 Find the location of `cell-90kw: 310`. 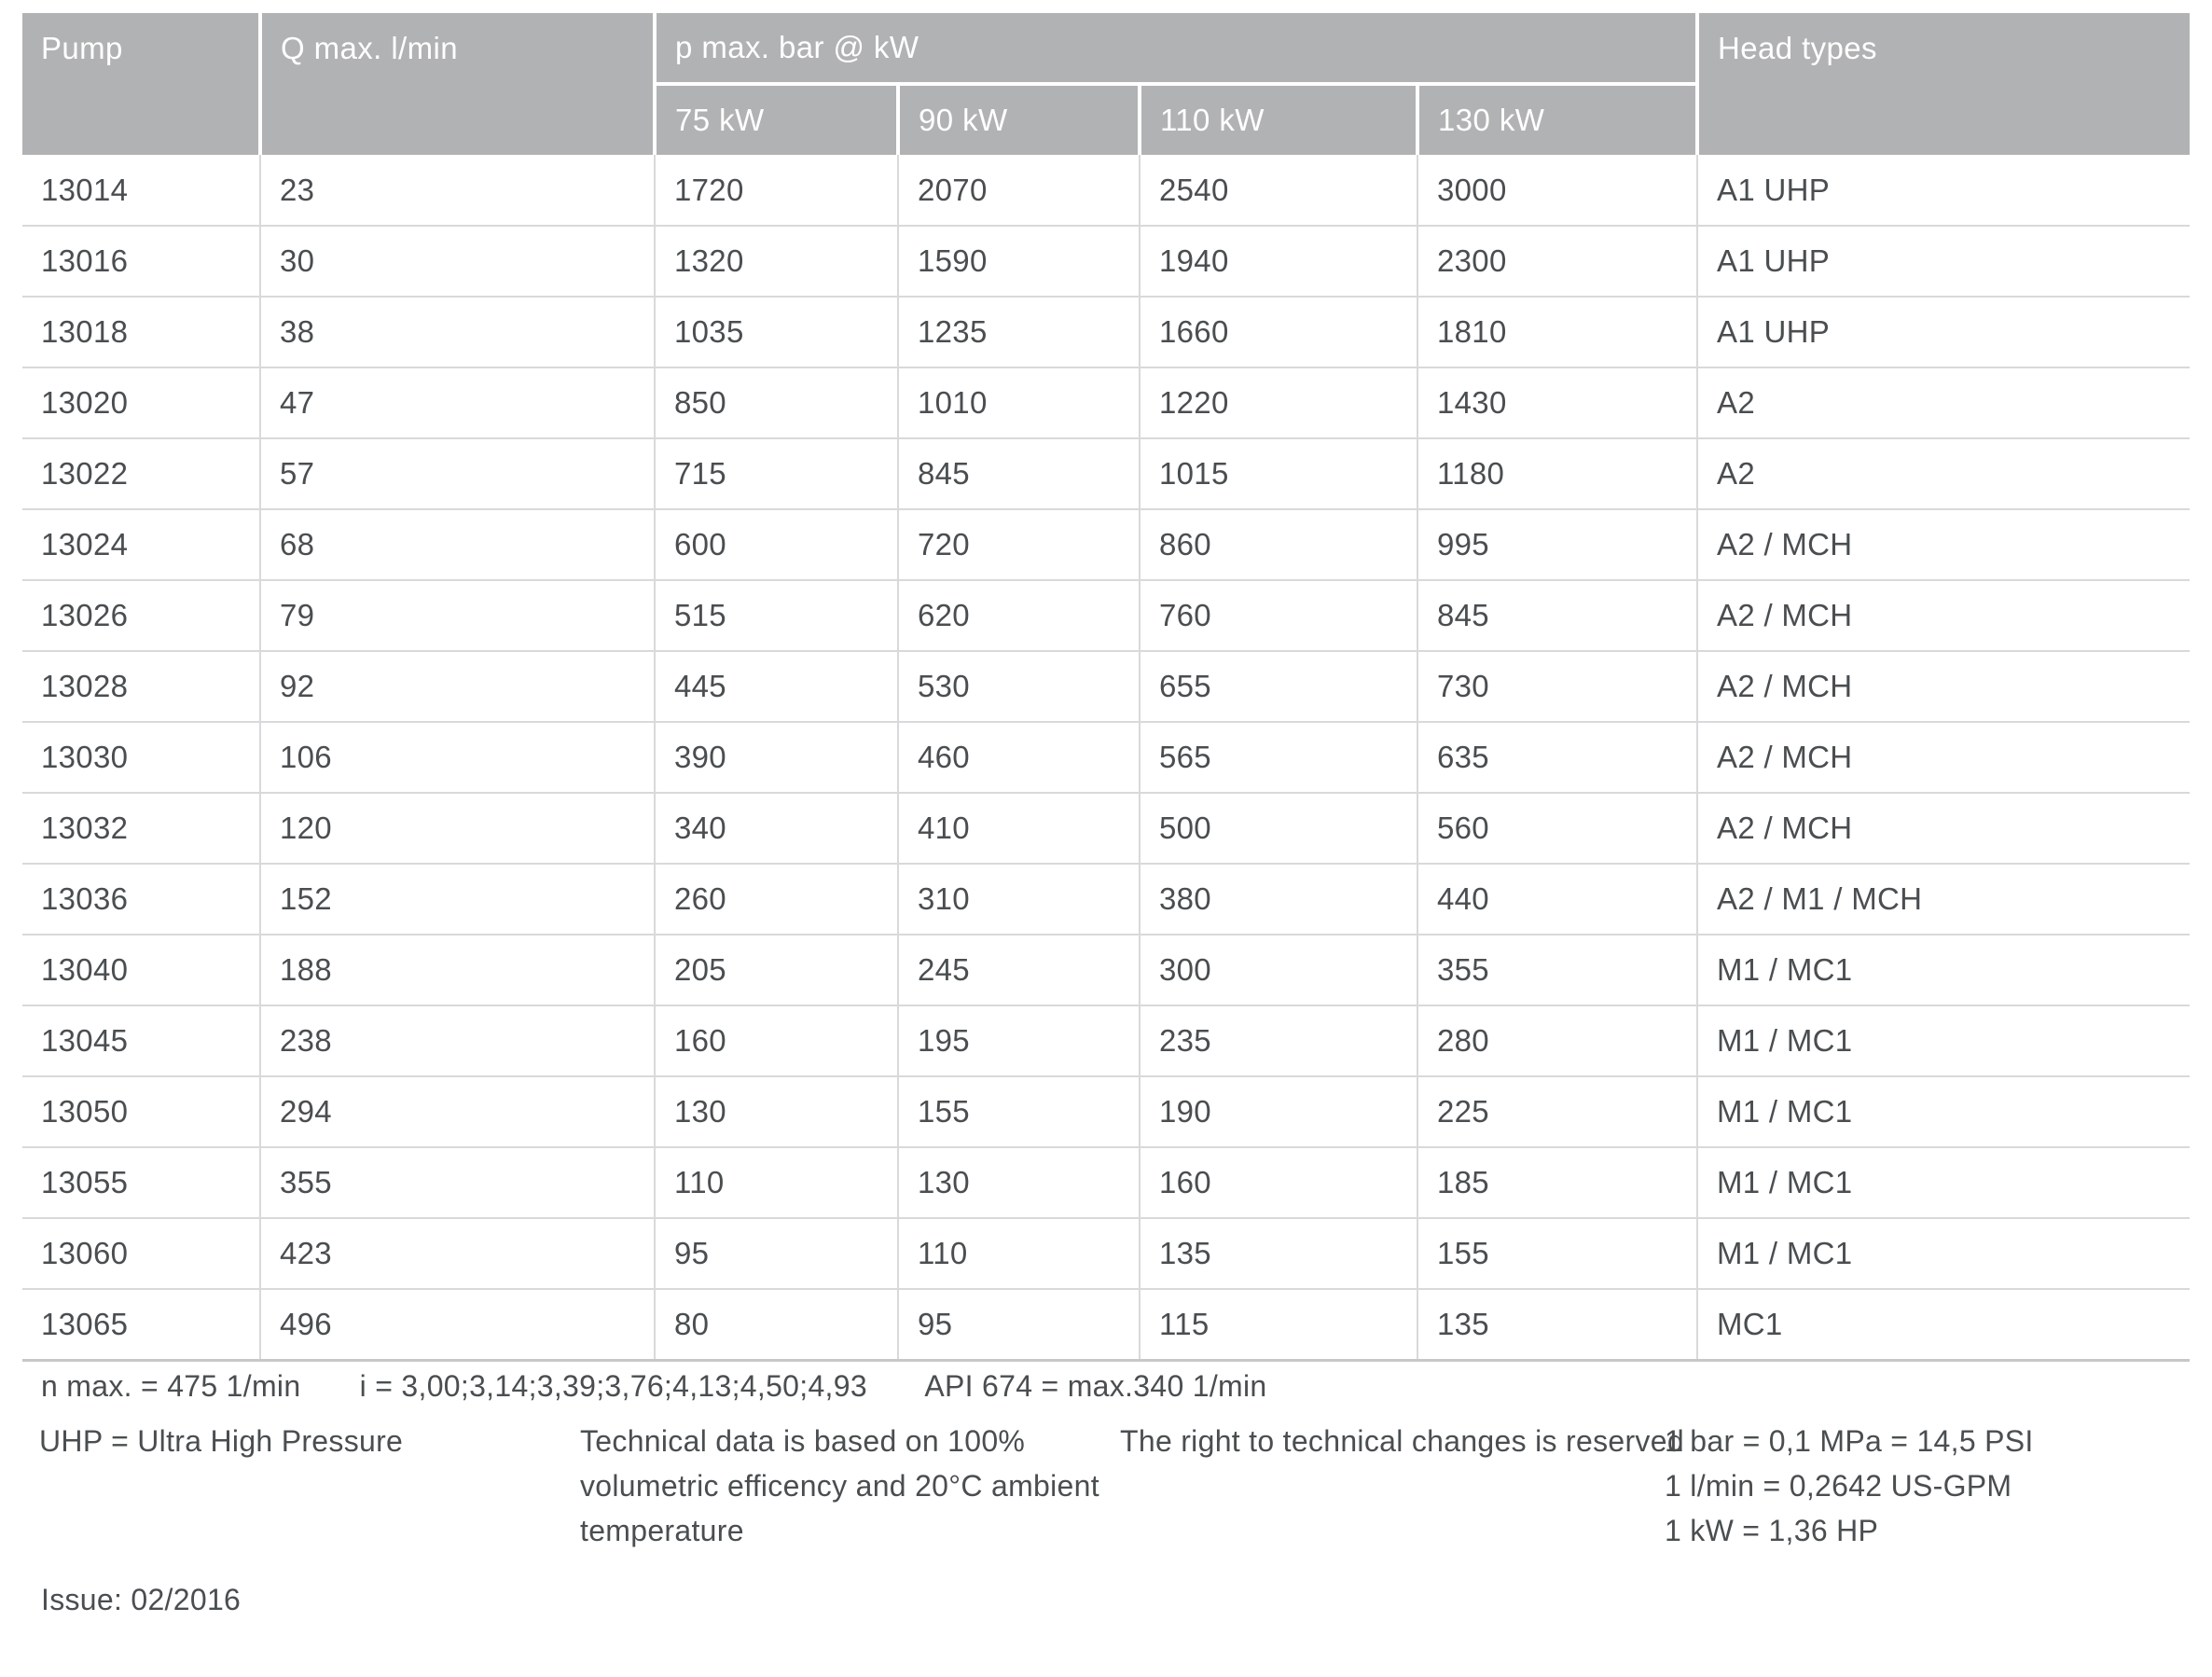

cell-90kw: 310 is located at coordinates (1019, 899).